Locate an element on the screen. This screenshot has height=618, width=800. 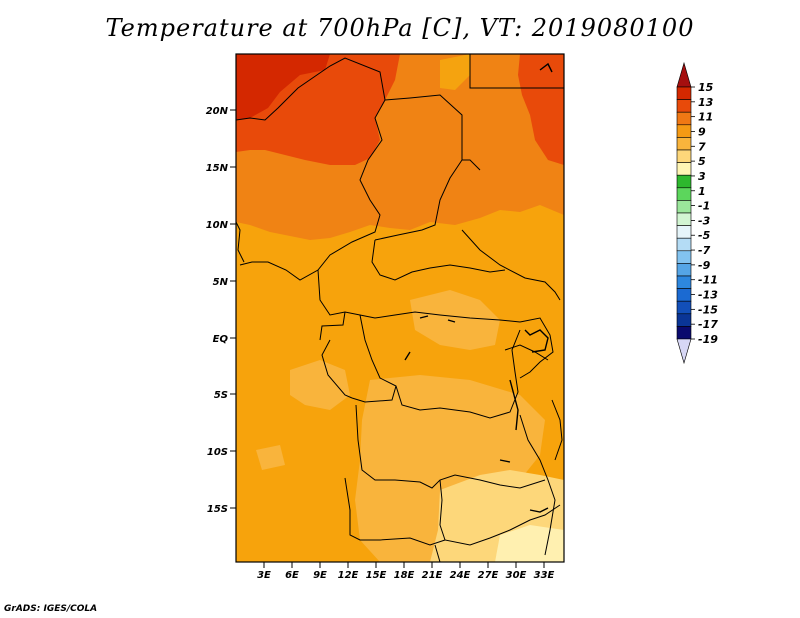
lon-label: 27E is located at coordinates (488, 575).